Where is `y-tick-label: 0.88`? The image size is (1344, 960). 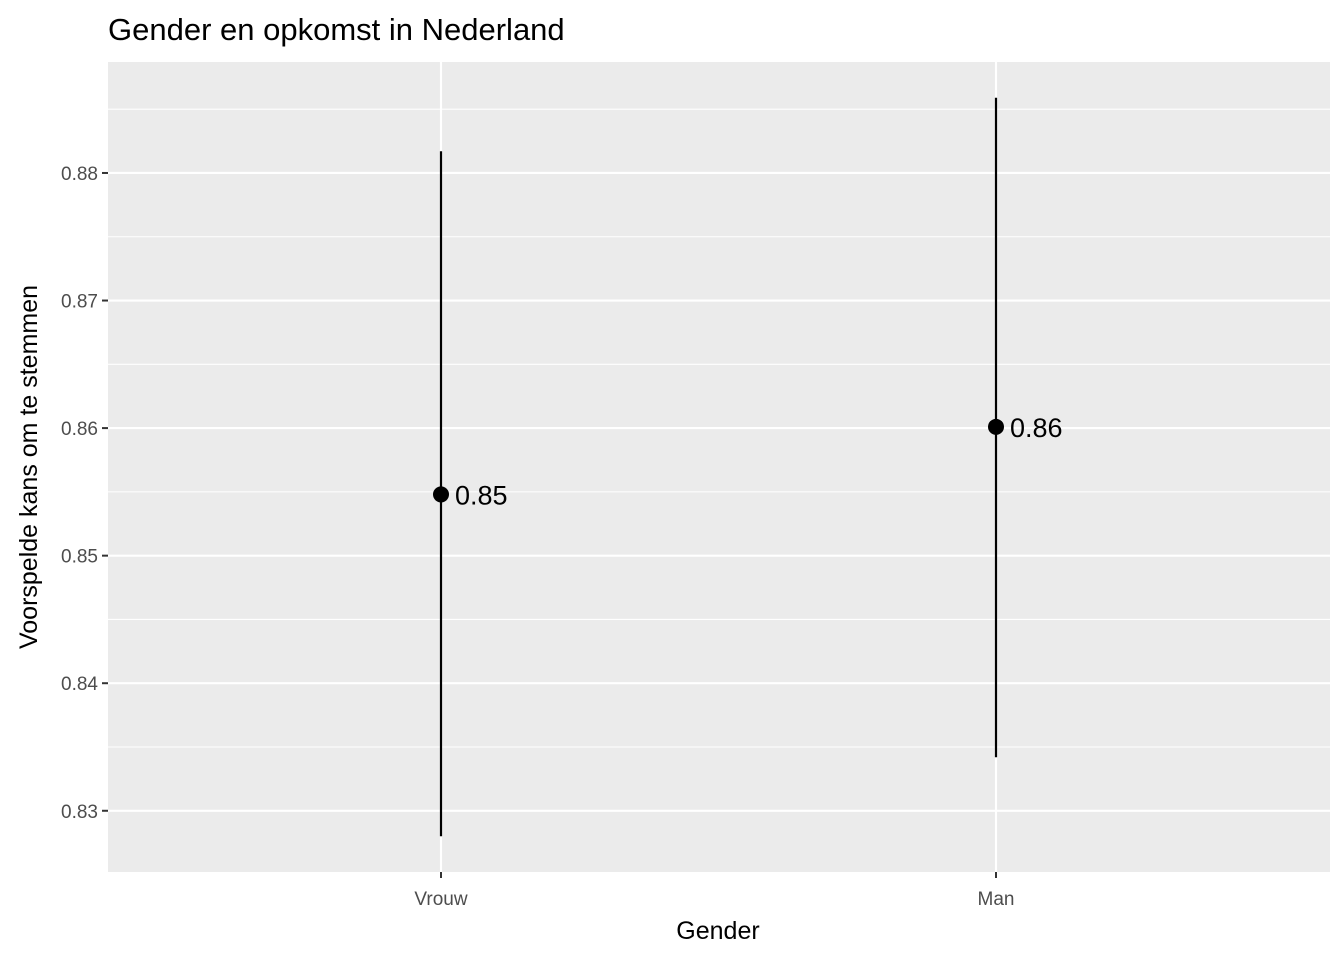
y-tick-label: 0.88 is located at coordinates (79, 174).